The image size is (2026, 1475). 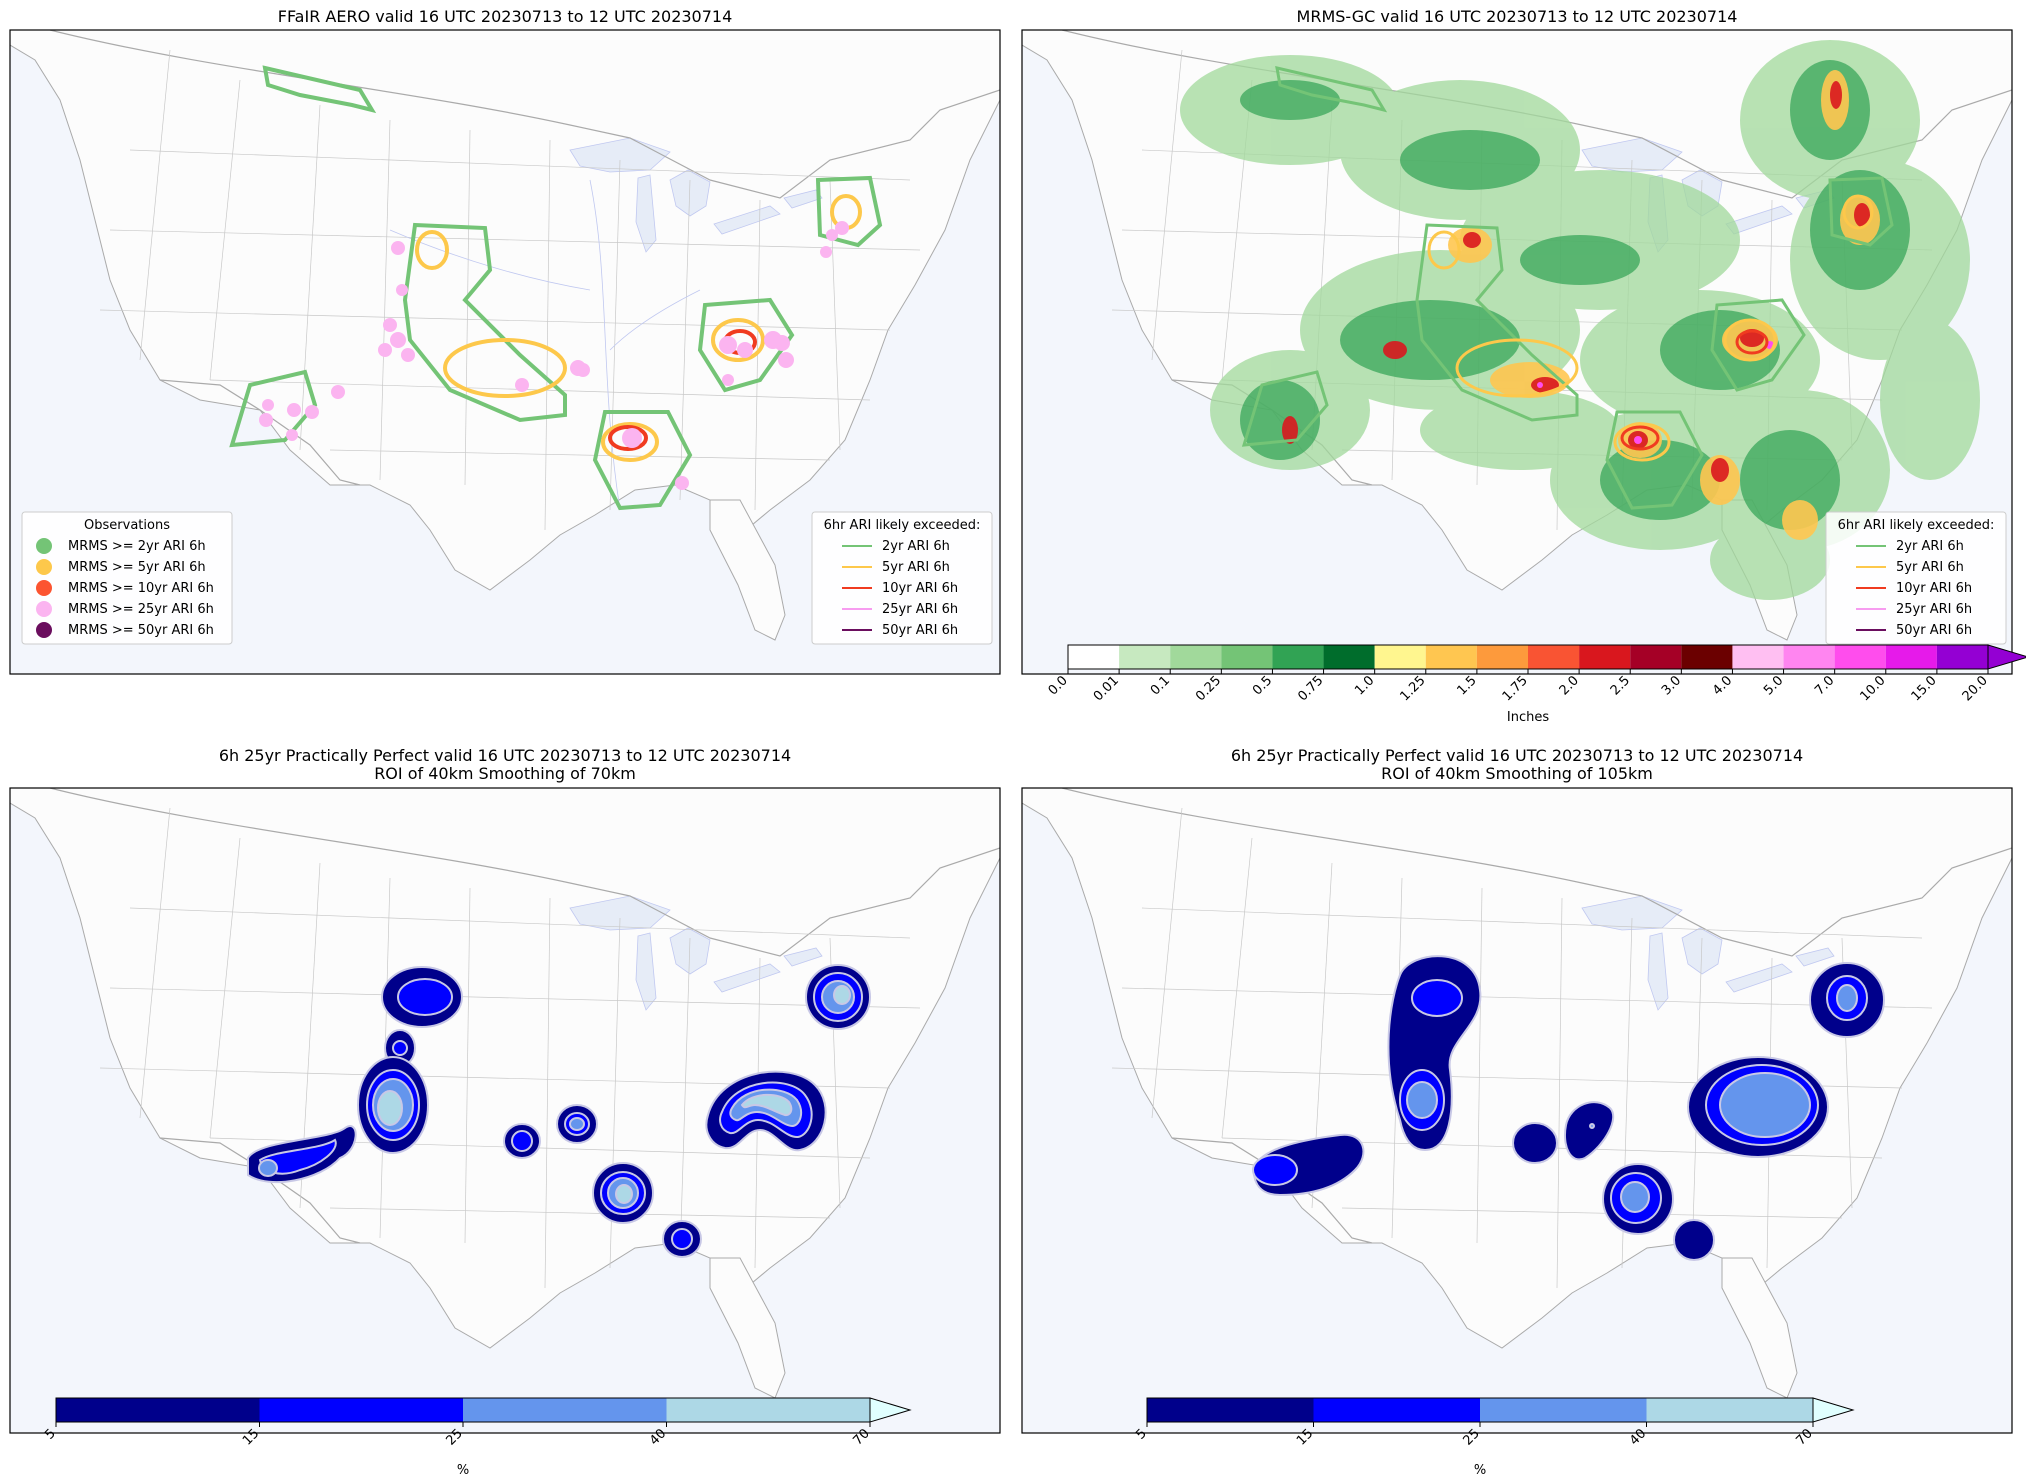 I want to click on contour-5yr-kansas, so click(x=1517, y=368).